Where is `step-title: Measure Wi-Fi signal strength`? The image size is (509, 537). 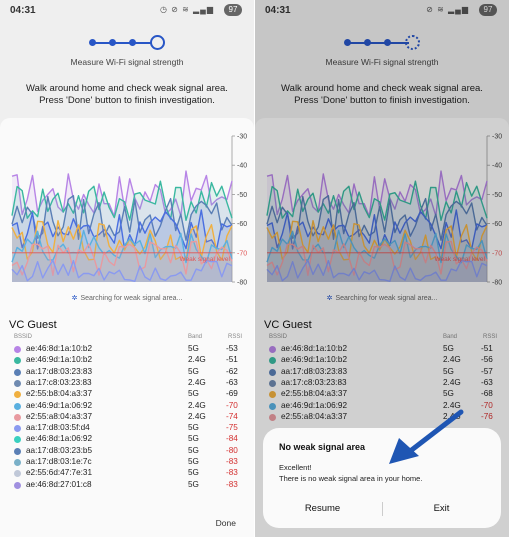 step-title: Measure Wi-Fi signal strength is located at coordinates (127, 62).